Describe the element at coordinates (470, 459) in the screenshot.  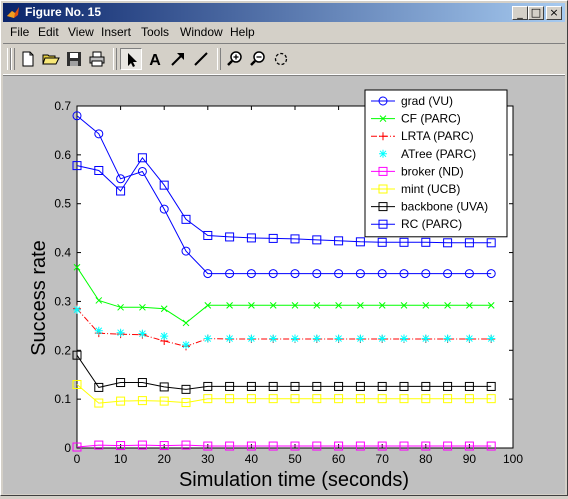
I see `x-tick-label: 90` at that location.